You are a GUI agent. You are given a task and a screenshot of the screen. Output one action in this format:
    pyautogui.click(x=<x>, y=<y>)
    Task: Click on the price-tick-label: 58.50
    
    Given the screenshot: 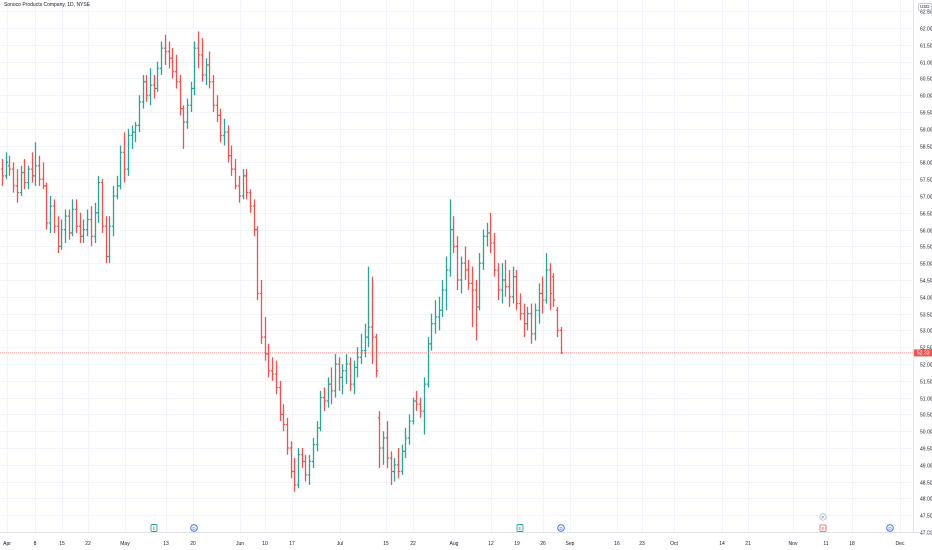 What is the action you would take?
    pyautogui.click(x=926, y=148)
    